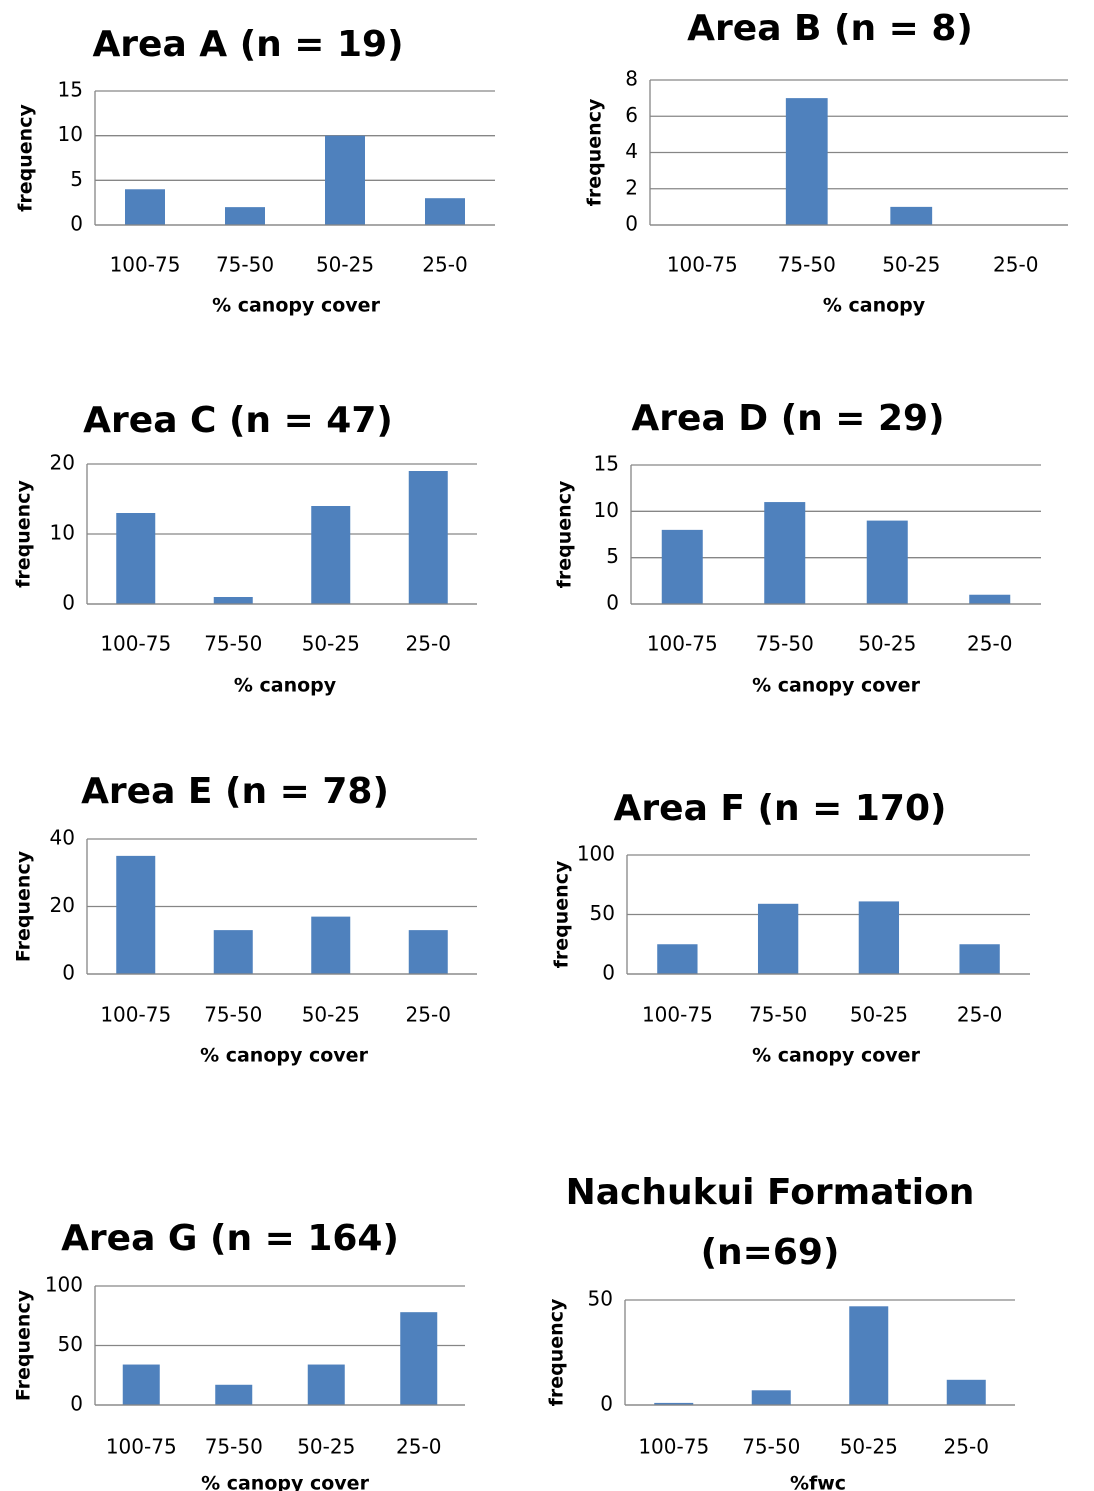 This screenshot has height=1491, width=1094. I want to click on chart-title: Area C (n = 47), so click(238, 420).